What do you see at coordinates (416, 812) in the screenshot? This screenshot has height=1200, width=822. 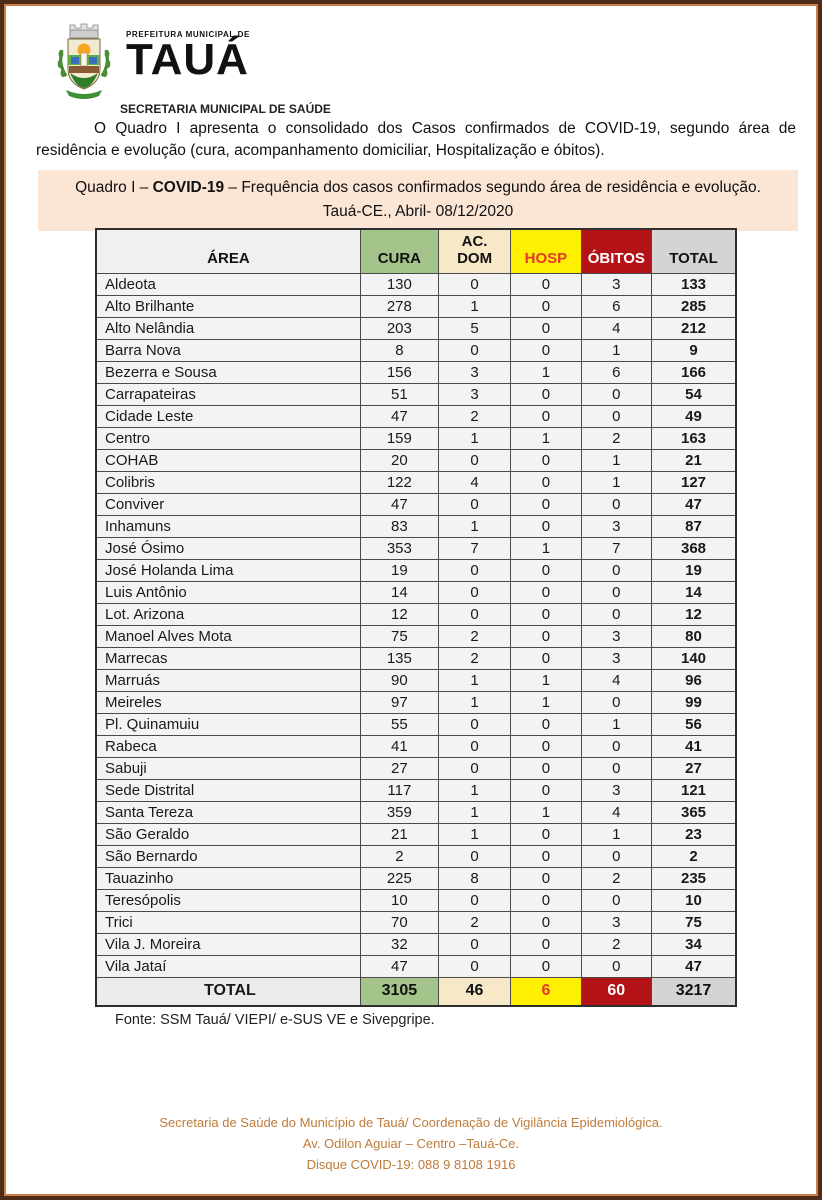 I see `table-row: Santa Tereza 359 1 1 4 365` at bounding box center [416, 812].